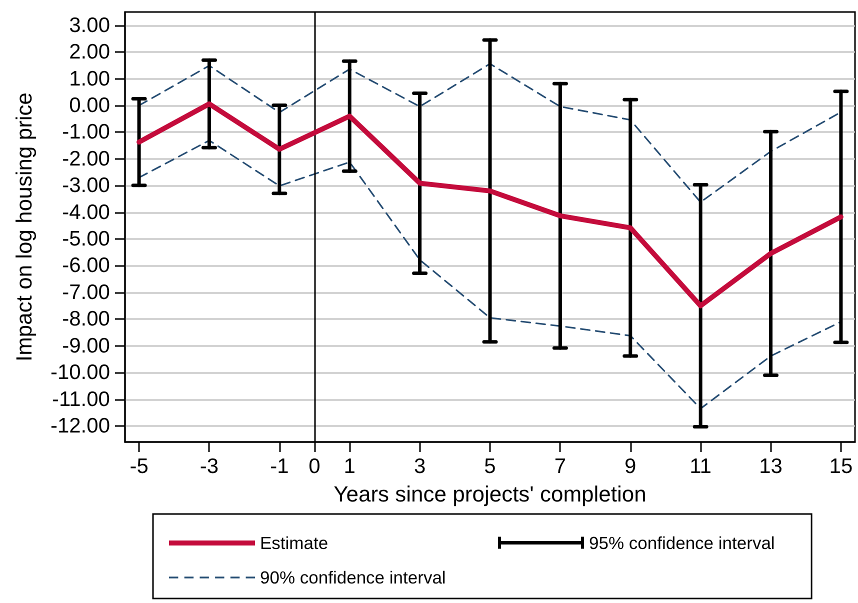  Describe the element at coordinates (490, 494) in the screenshot. I see `x-axis-title: Years since projects' completion` at that location.